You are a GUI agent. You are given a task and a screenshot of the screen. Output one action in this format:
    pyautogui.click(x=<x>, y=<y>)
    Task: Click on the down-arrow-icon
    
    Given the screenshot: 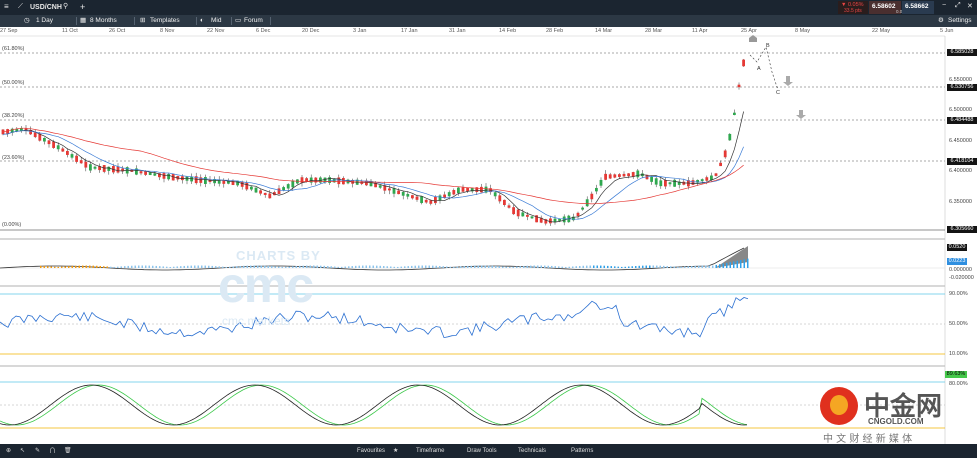 What is the action you would take?
    pyautogui.click(x=788, y=81)
    